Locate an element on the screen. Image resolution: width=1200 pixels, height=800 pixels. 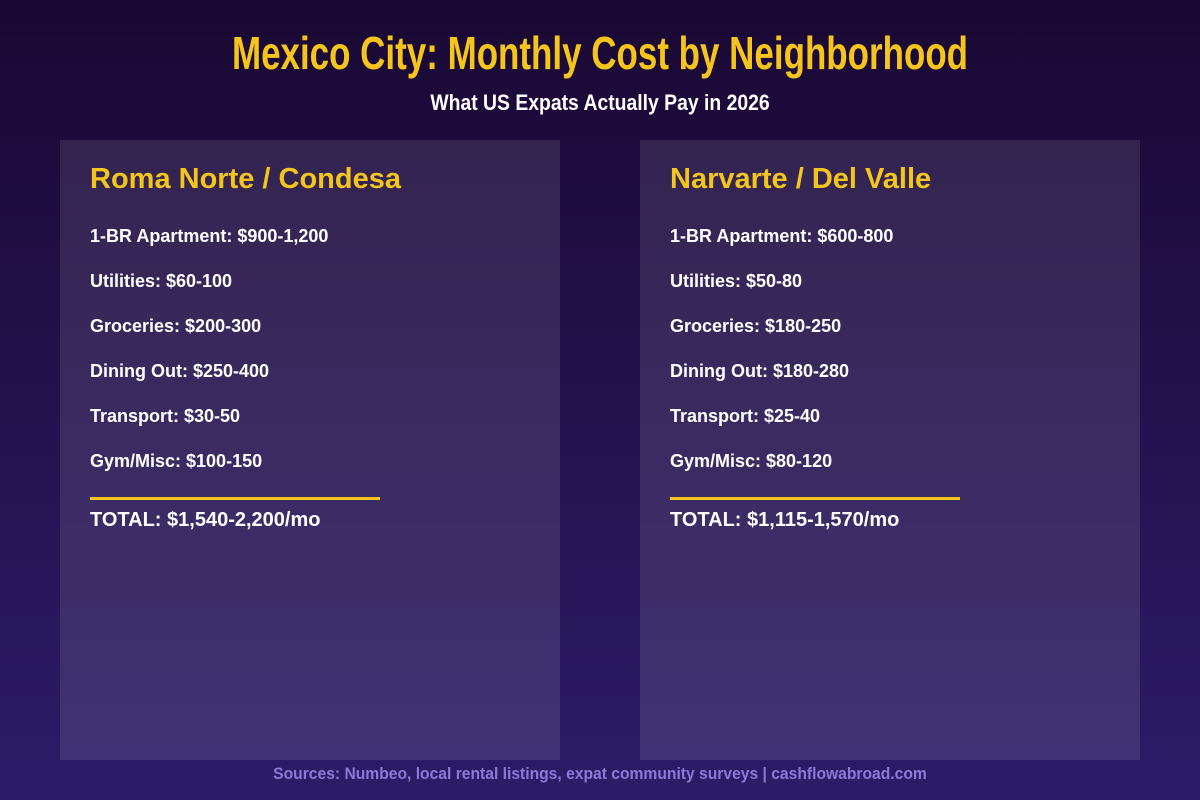
cost-line-item: Dining Out: $180-280 is located at coordinates (760, 370).